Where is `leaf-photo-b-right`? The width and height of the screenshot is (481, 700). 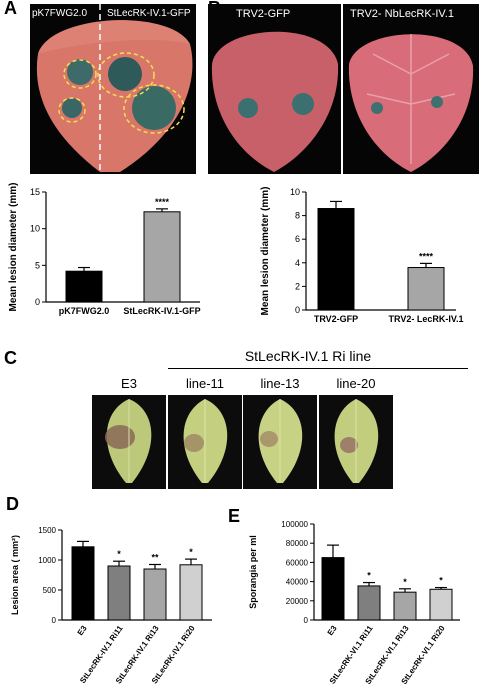
leaf-photo-b-right is located at coordinates (411, 89).